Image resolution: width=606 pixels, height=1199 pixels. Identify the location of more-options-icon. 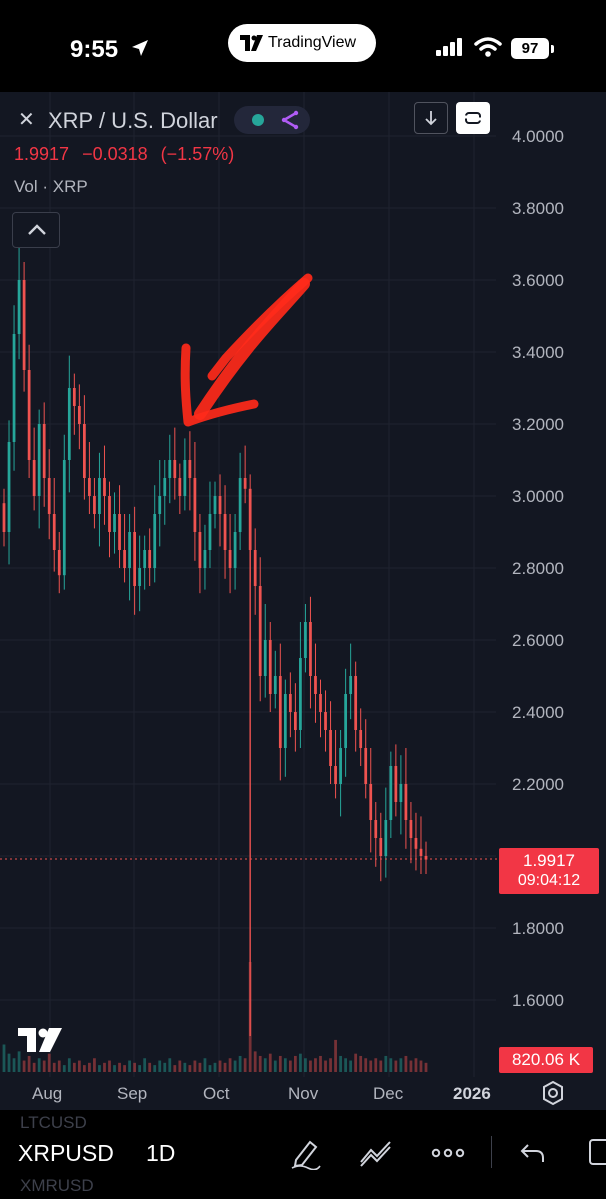
(448, 1153).